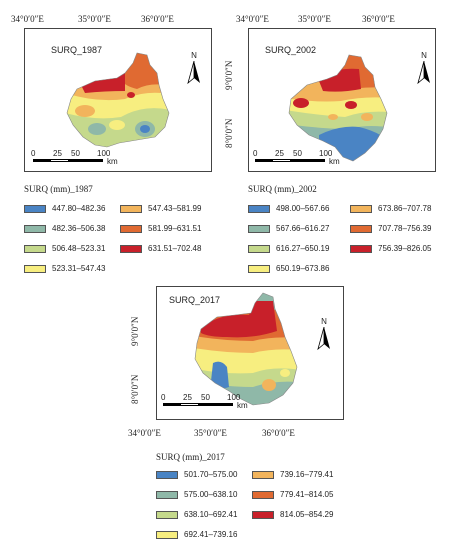 Image resolution: width=474 pixels, height=554 pixels. I want to click on legend-item: 631.51–702.48, so click(160, 248).